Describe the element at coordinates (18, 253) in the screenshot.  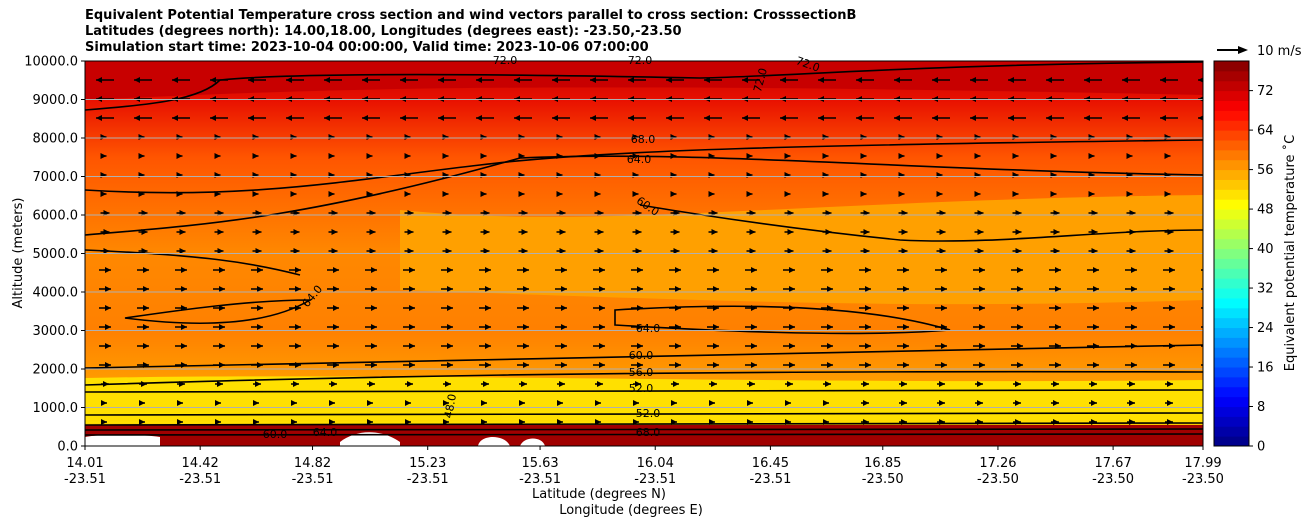
I see `y-axis-label: Altitude (meters)` at that location.